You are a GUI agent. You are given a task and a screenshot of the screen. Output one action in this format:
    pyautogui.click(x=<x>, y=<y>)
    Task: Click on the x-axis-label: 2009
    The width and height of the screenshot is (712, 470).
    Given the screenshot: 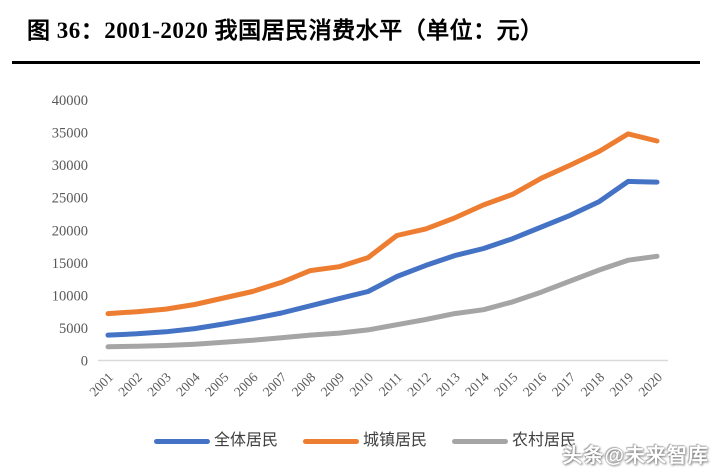 What is the action you would take?
    pyautogui.click(x=333, y=384)
    